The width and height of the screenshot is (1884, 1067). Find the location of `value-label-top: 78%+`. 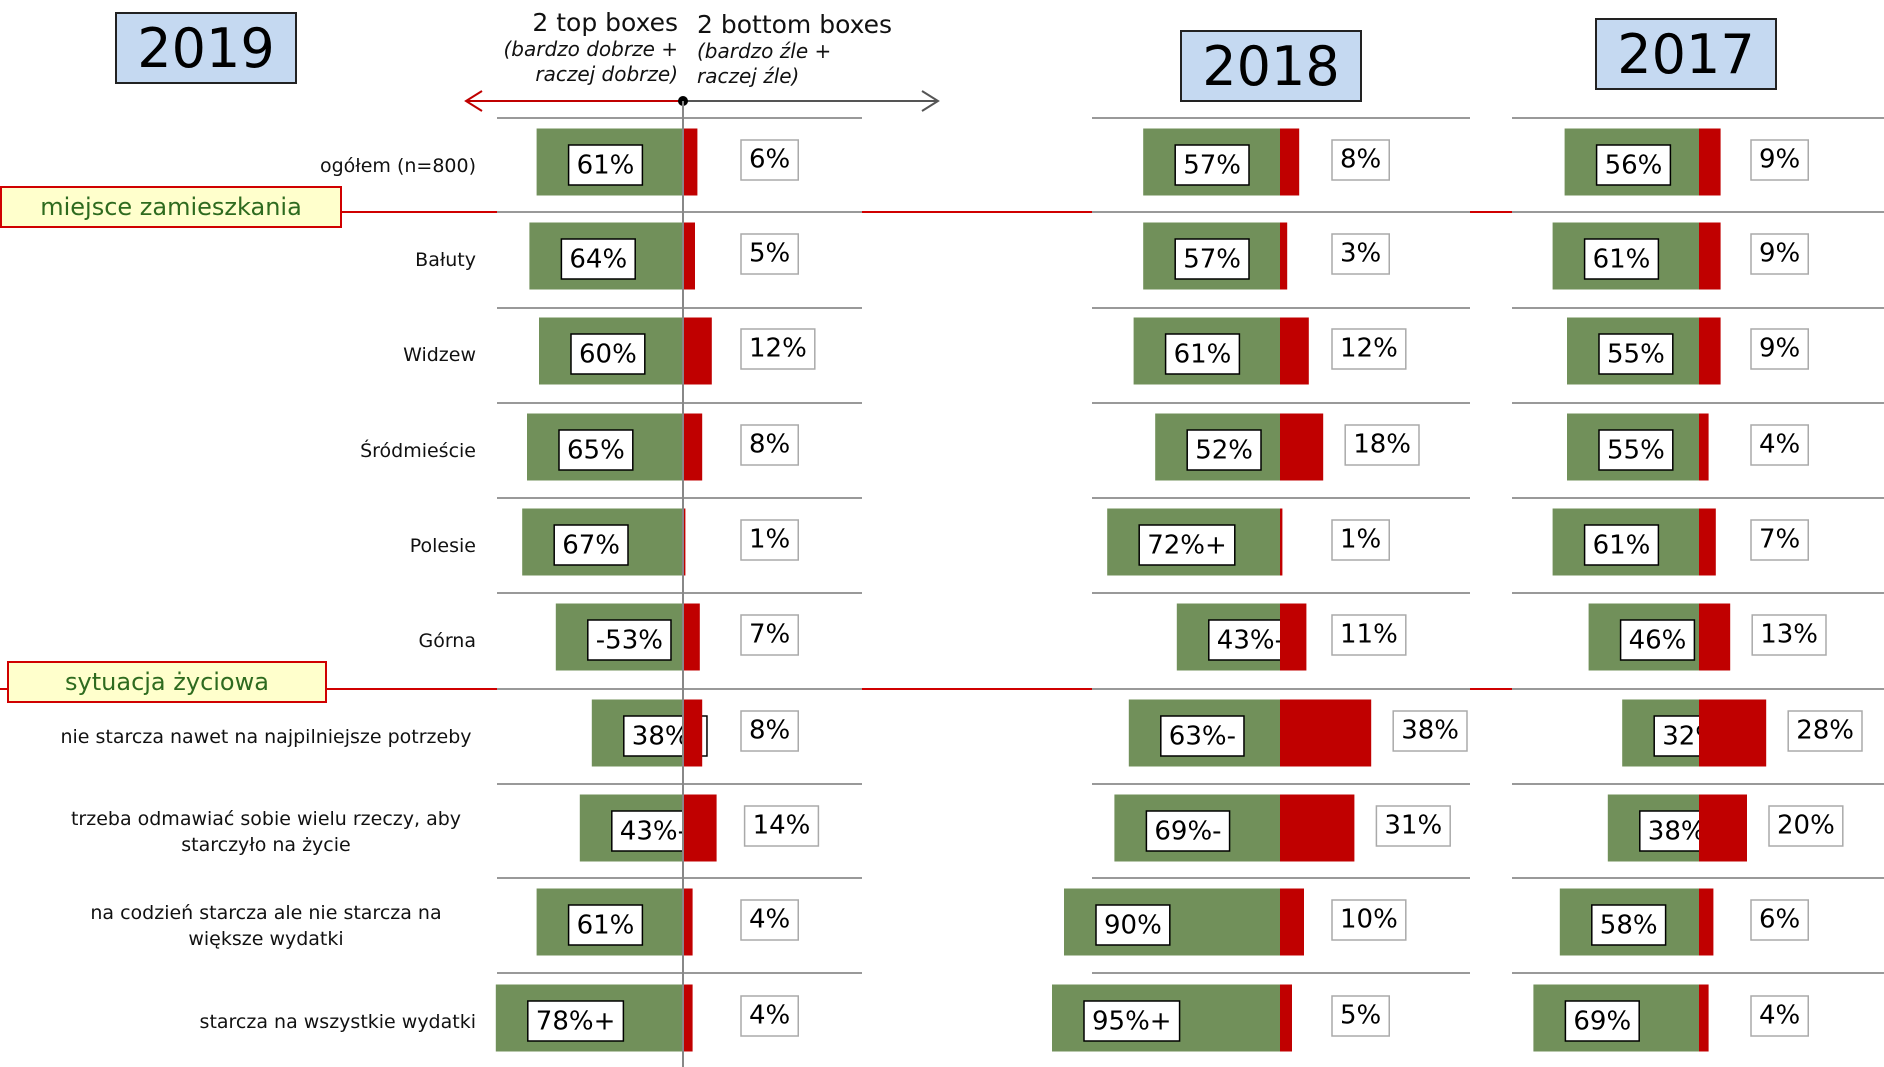

value-label-top: 78%+ is located at coordinates (576, 1022).